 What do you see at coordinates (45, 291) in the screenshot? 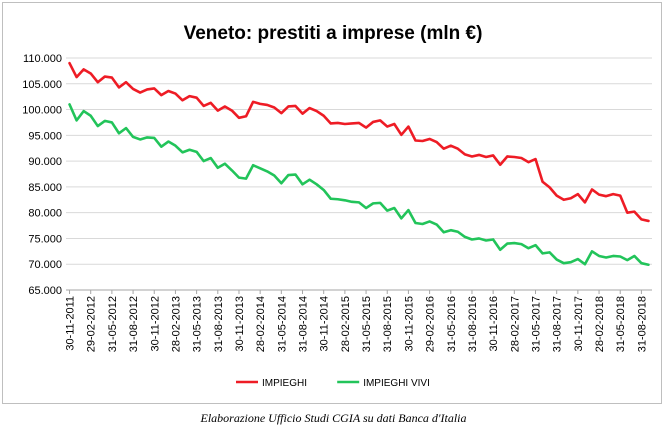
I see `y-tick-label: 65.000` at bounding box center [45, 291].